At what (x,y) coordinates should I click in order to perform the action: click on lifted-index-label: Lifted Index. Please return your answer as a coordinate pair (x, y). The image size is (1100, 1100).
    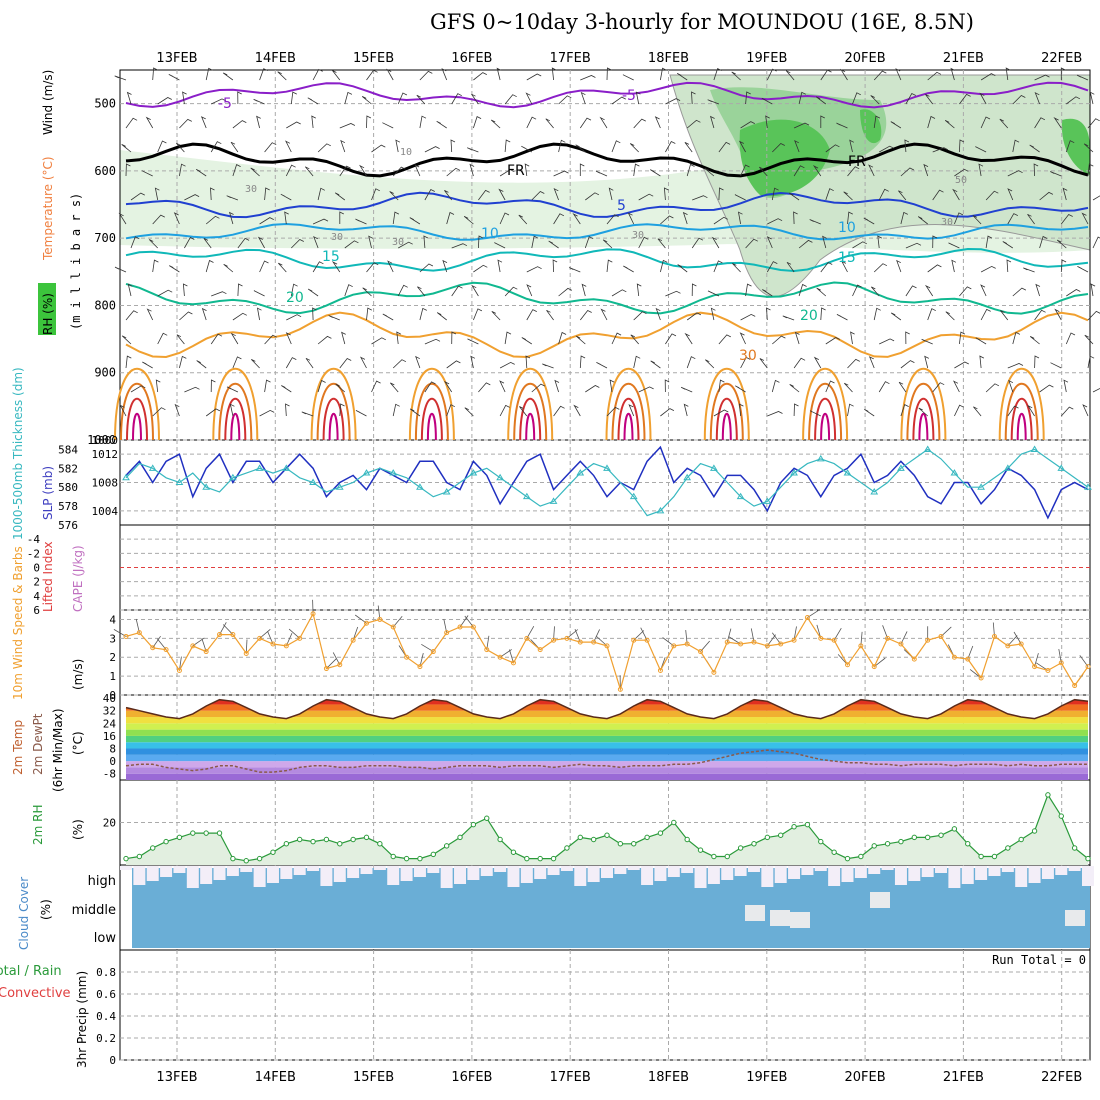
    Looking at the image, I should click on (48, 576).